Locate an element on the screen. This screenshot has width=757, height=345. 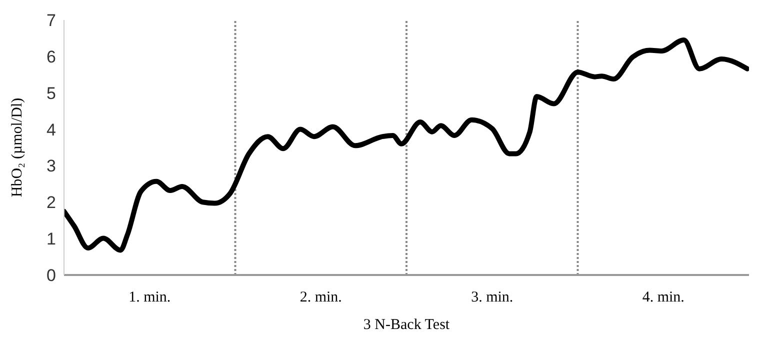
y-tick-label: 1 is located at coordinates (51, 239).